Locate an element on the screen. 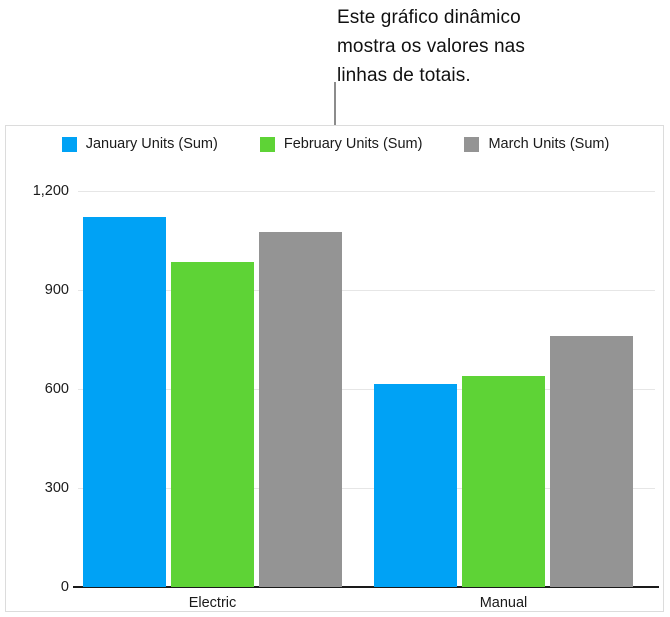  callout-leader-line is located at coordinates (335, 104).